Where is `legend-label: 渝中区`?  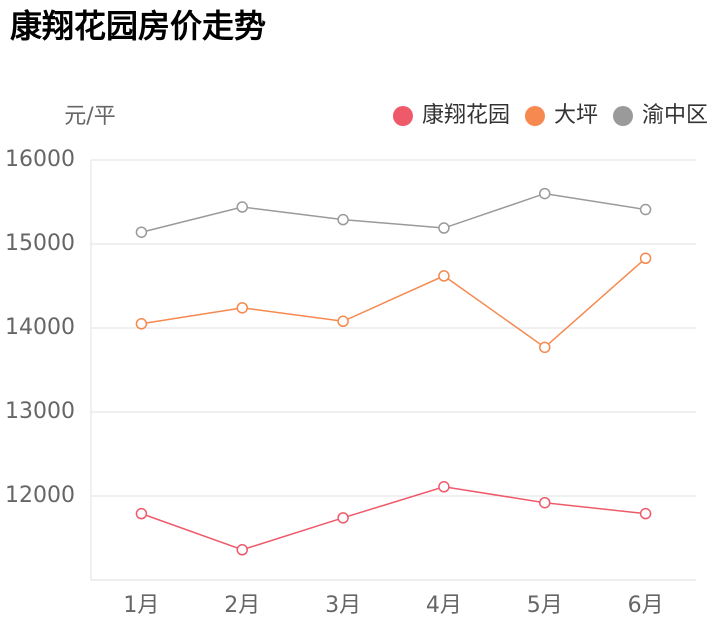
legend-label: 渝中区 is located at coordinates (675, 115).